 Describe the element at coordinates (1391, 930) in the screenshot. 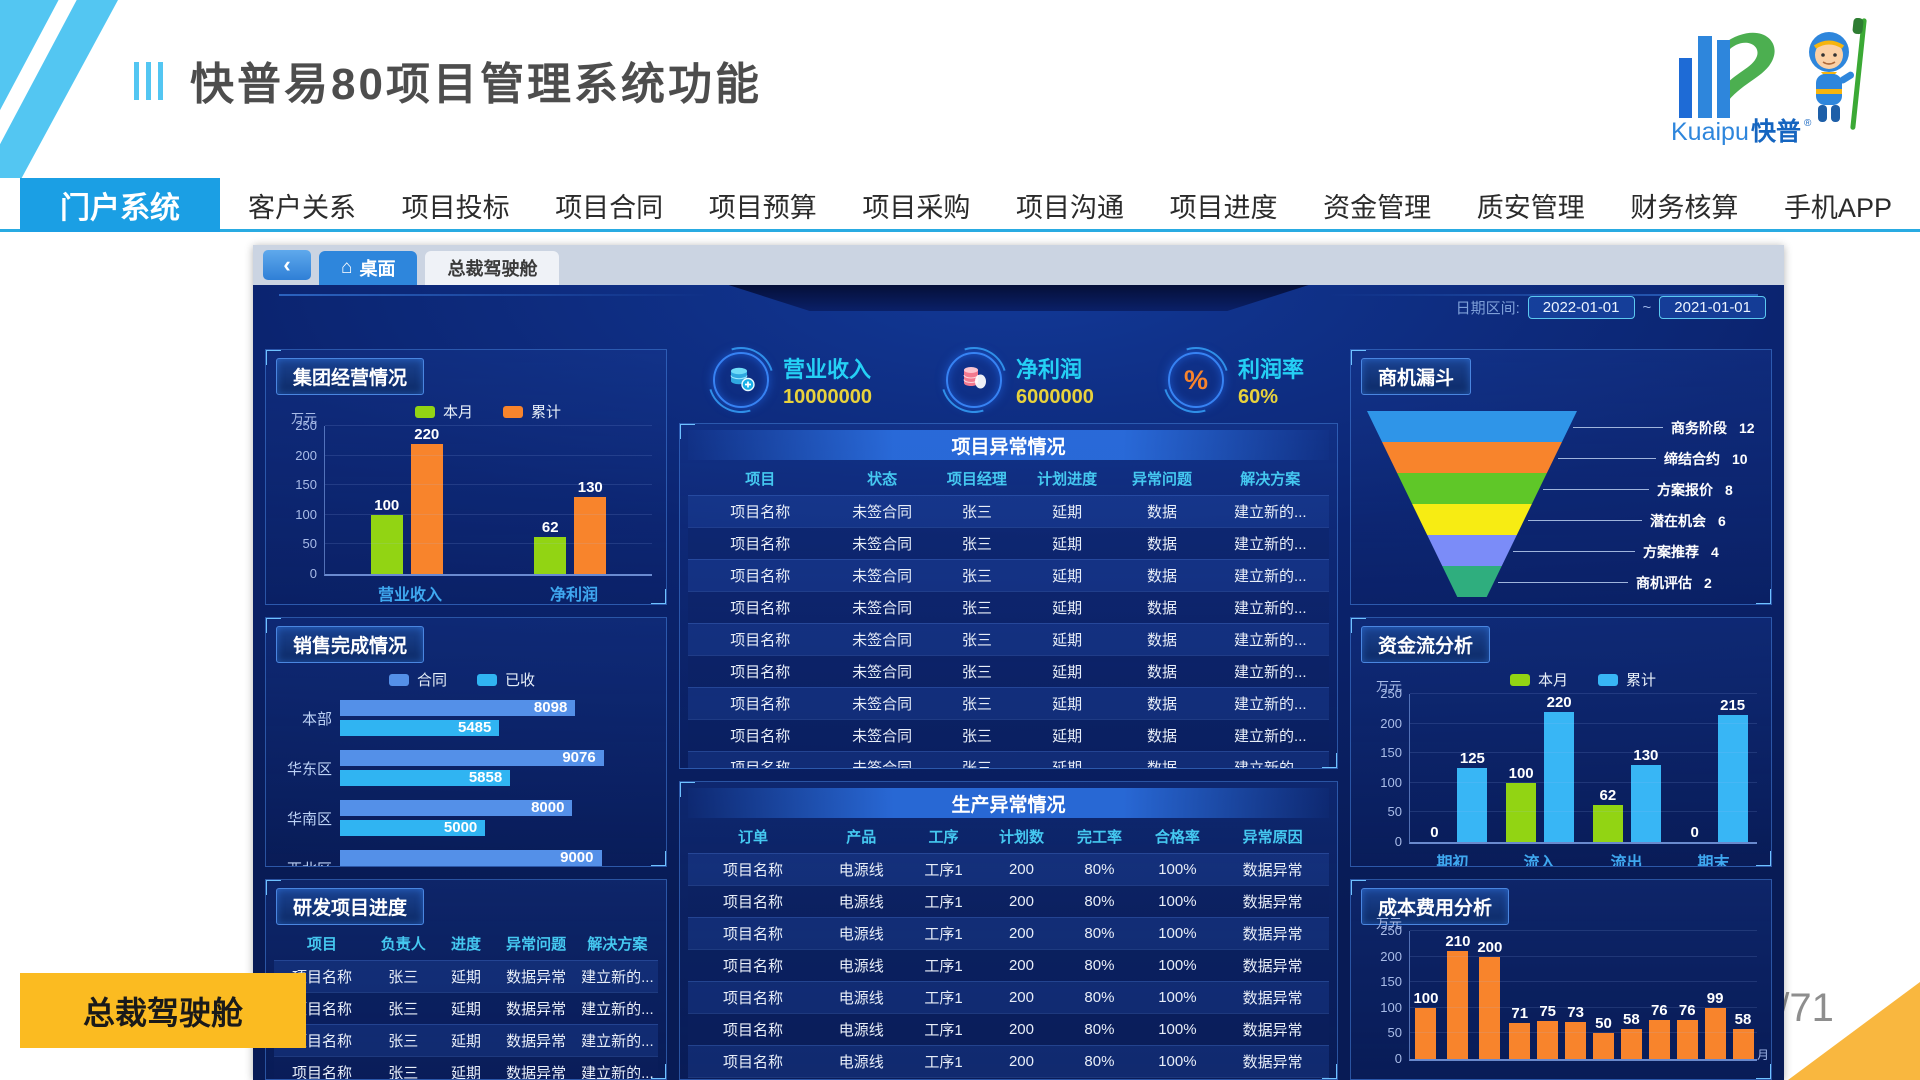

I see `y-tick-label: 250` at that location.